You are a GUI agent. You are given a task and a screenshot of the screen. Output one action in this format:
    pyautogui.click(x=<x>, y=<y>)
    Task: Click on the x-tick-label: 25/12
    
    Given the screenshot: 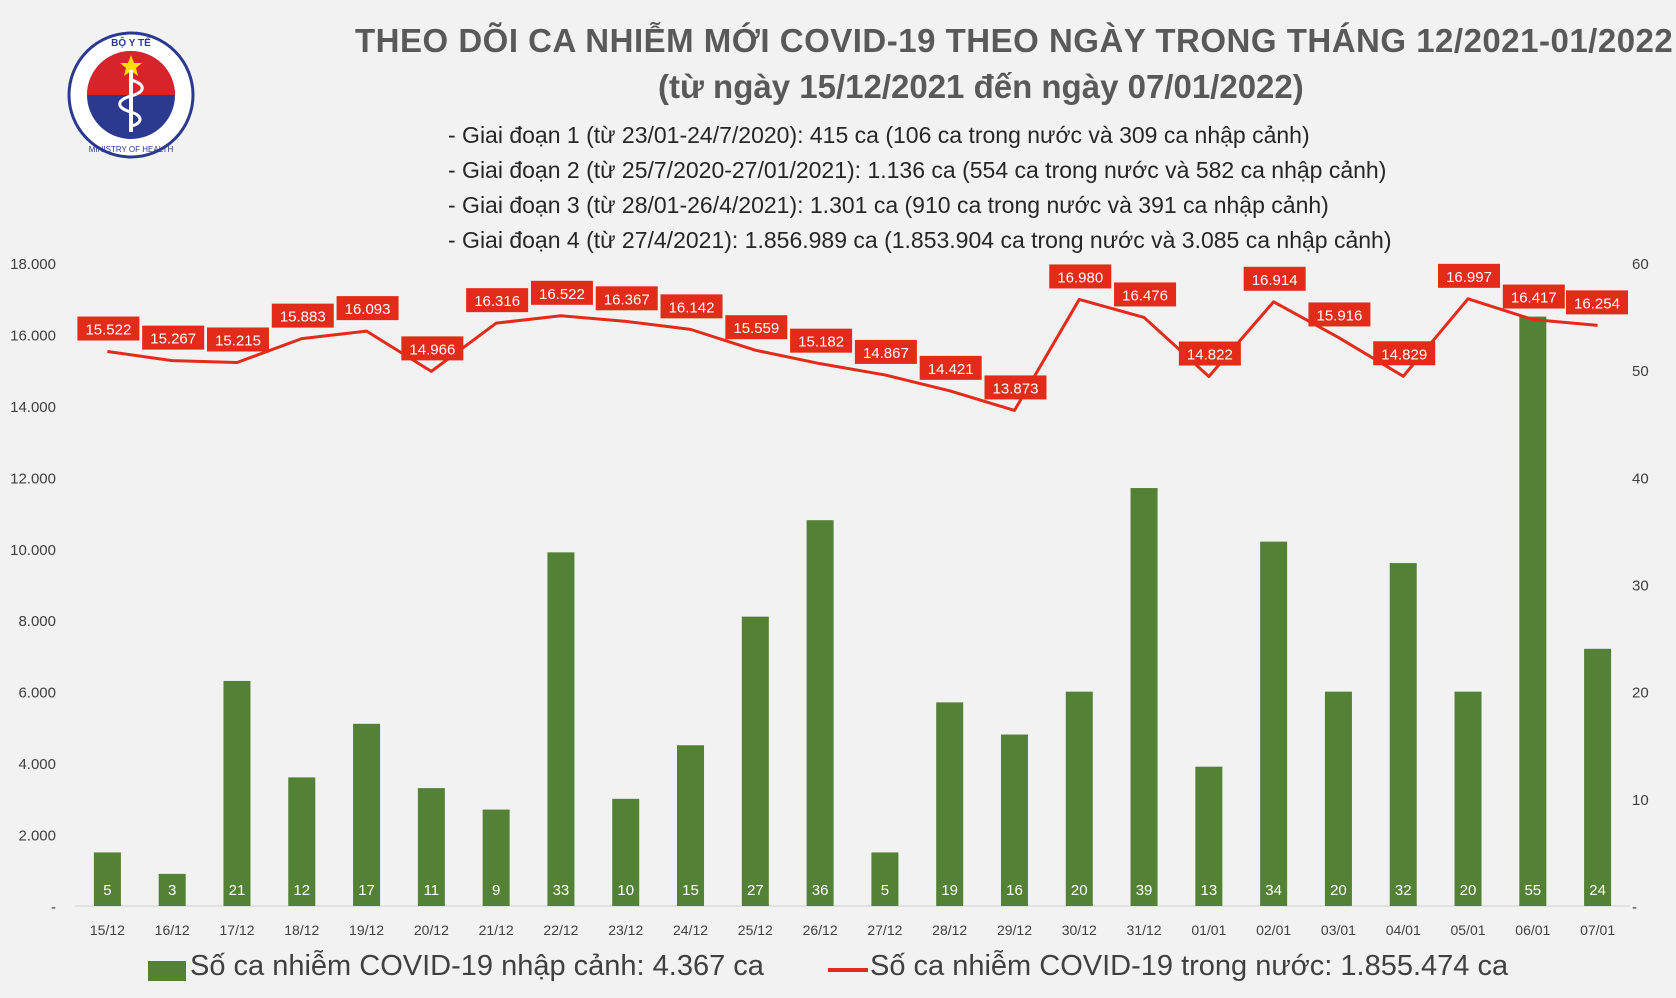 What is the action you would take?
    pyautogui.click(x=755, y=930)
    